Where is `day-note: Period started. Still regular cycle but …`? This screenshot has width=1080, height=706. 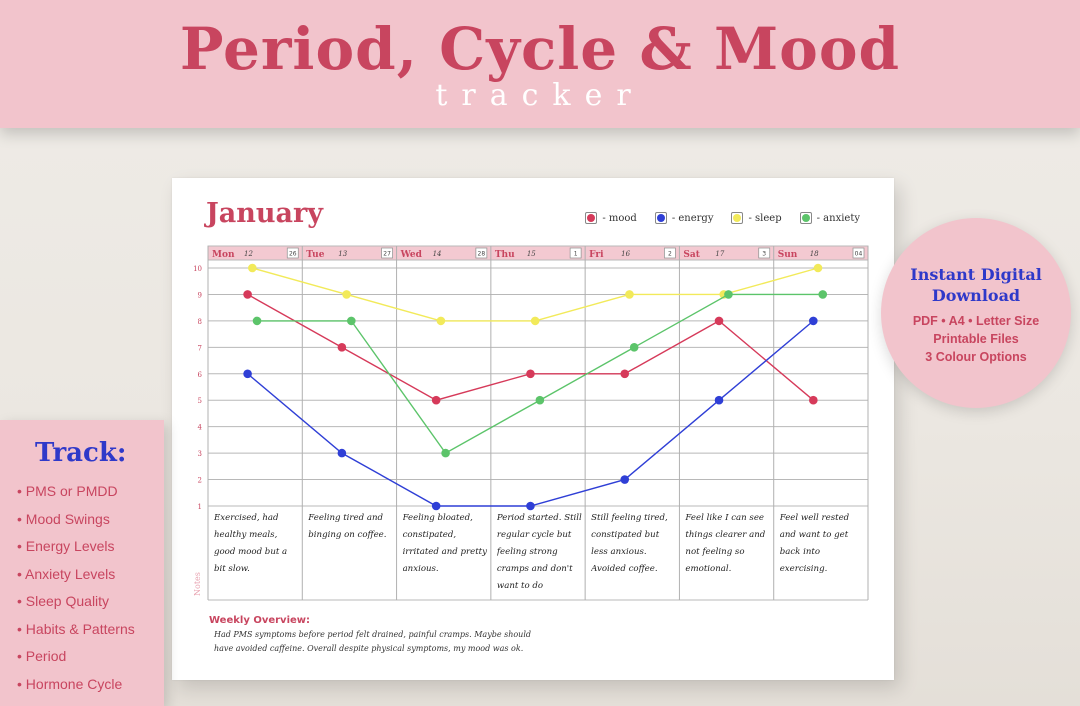 day-note: Period started. Still regular cycle but … is located at coordinates (539, 552).